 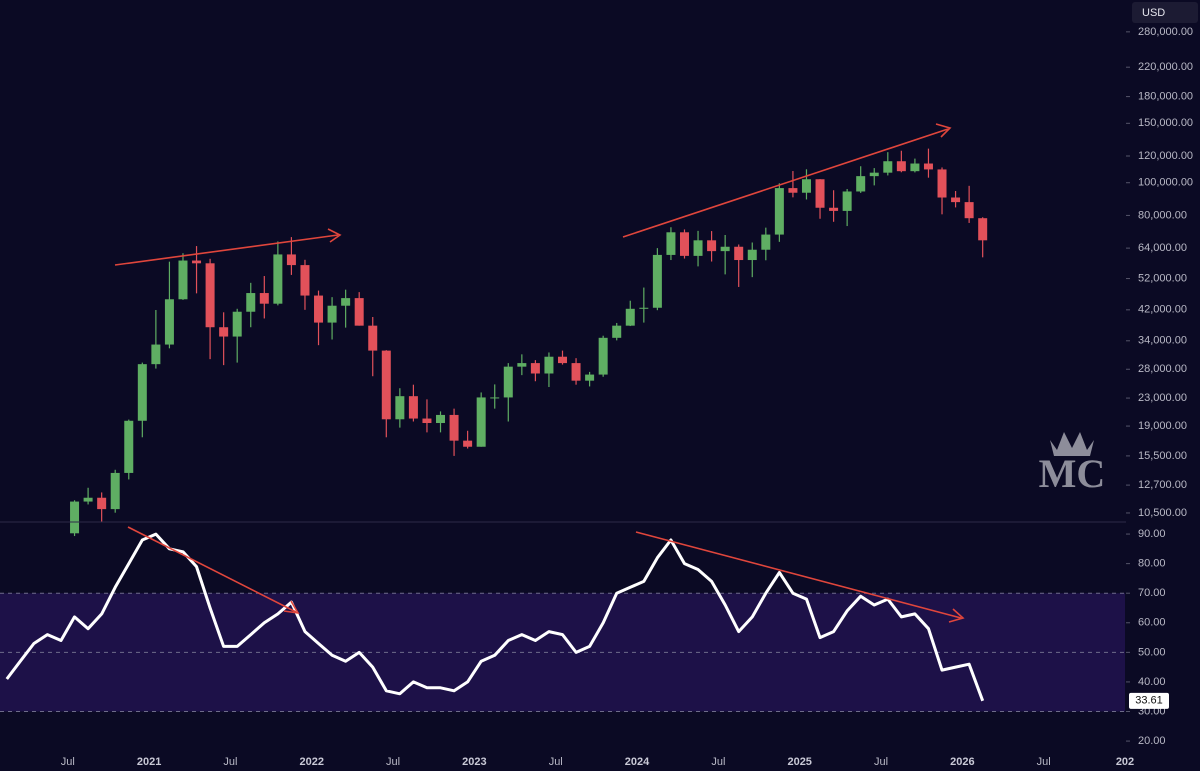 I want to click on y-tick-label: 90.00, so click(x=1152, y=534).